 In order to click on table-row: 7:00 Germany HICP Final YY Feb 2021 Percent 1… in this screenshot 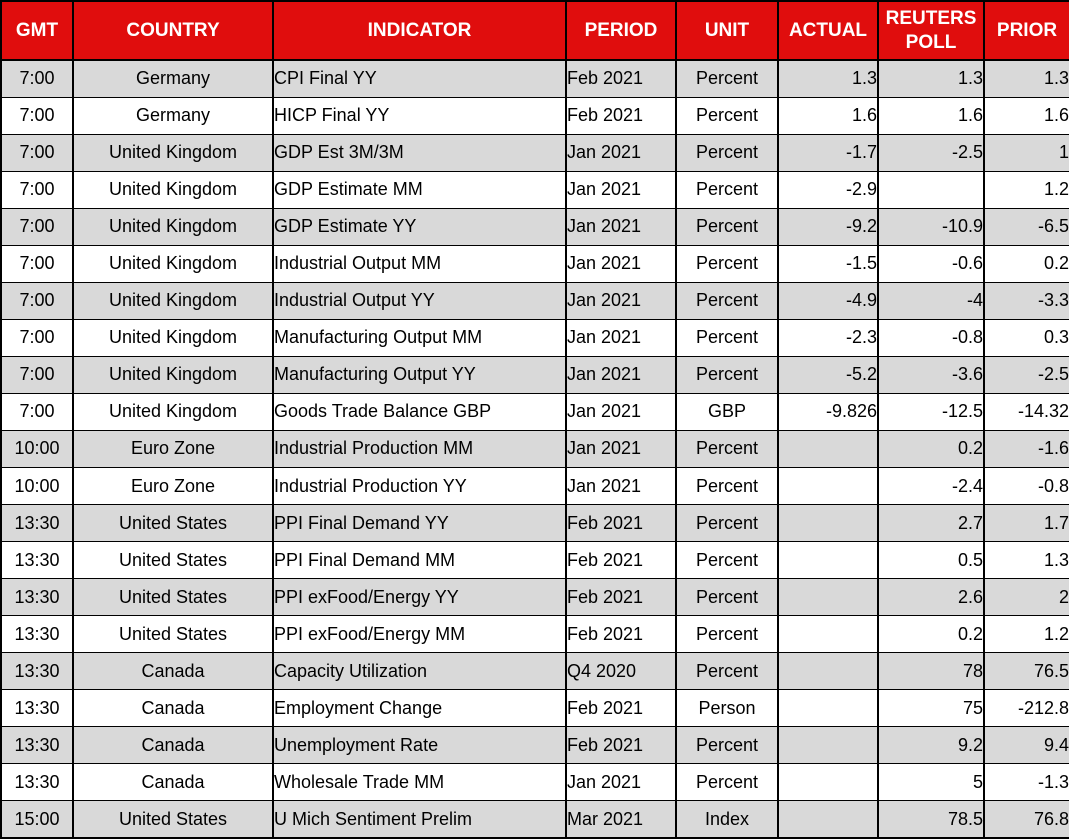, I will do `click(534, 115)`.